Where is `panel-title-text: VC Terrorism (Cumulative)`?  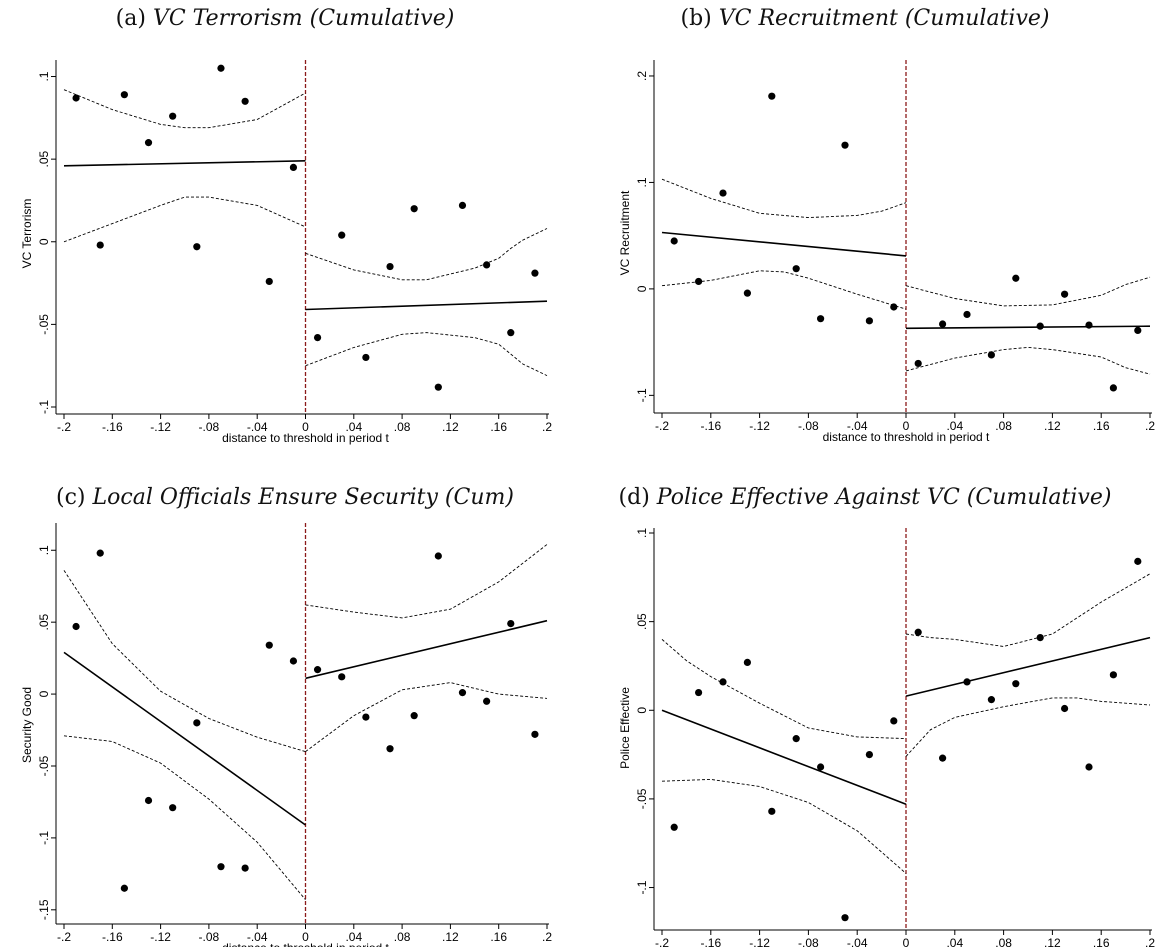
panel-title-text: VC Terrorism (Cumulative) is located at coordinates (303, 18).